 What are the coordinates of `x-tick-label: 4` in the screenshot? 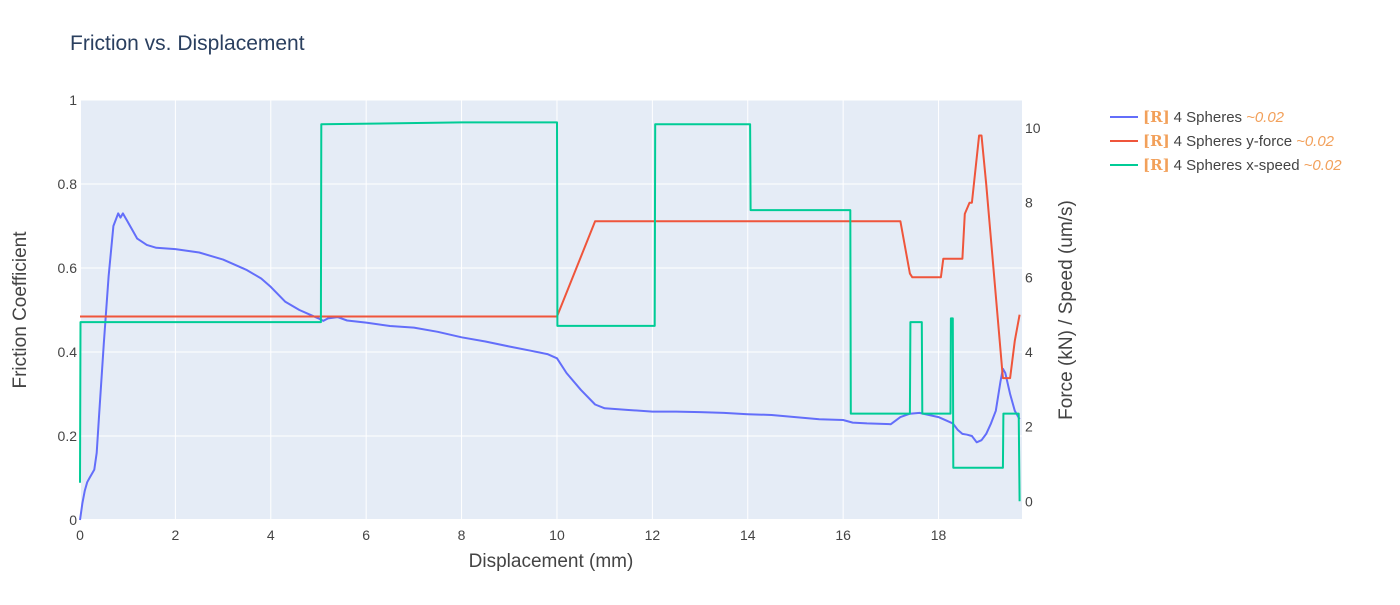 It's located at (271, 535).